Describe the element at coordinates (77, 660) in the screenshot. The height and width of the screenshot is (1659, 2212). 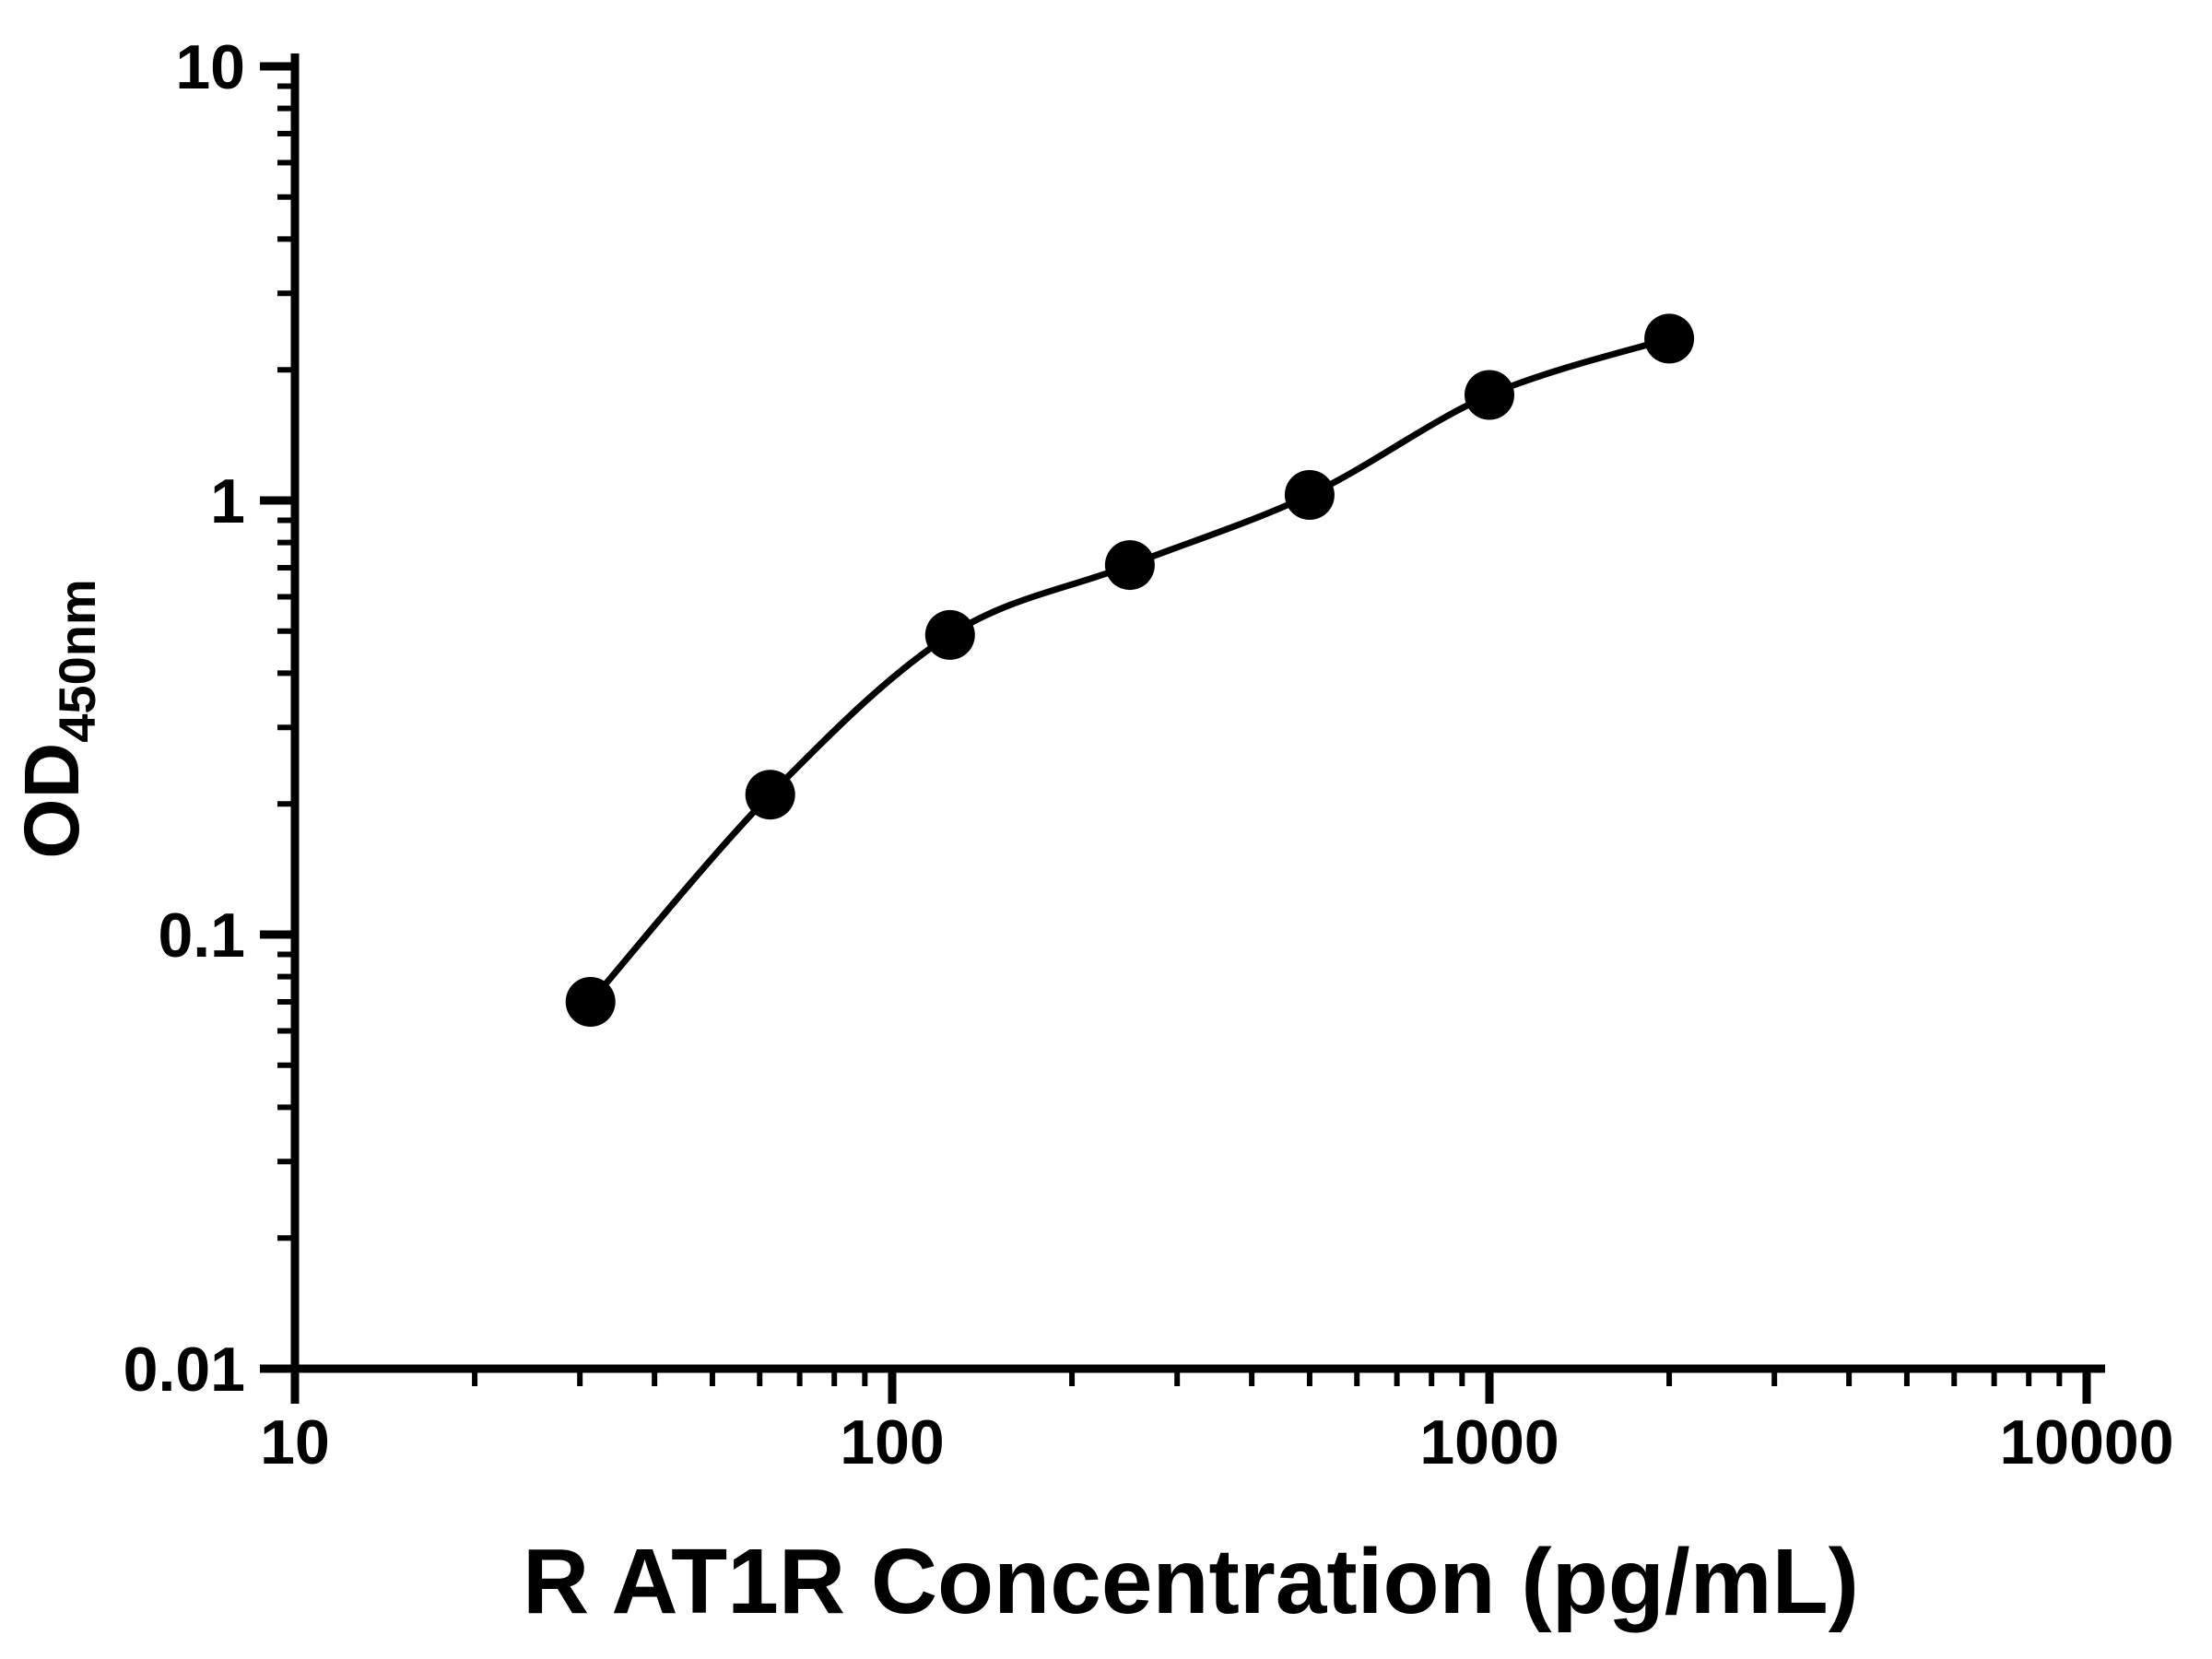
I see `y-axis-title-sub: 450nm` at that location.